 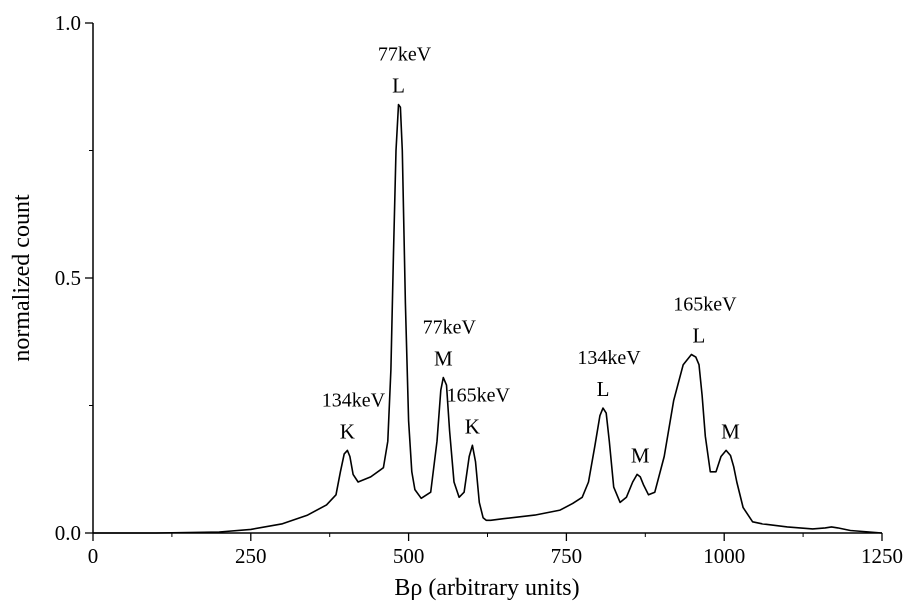 What do you see at coordinates (251, 556) in the screenshot?
I see `x-tick-label: 250` at bounding box center [251, 556].